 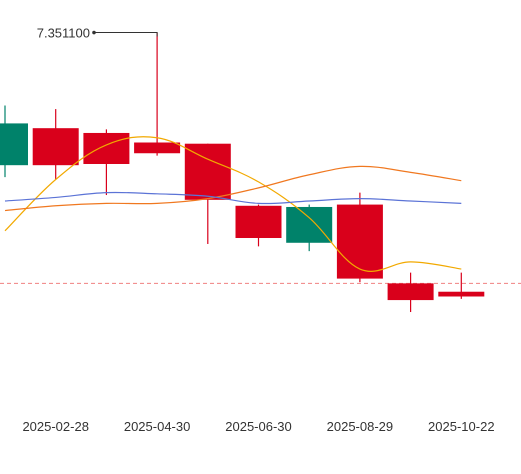 I want to click on x-tick-label: 2025-06-30, so click(x=258, y=426).